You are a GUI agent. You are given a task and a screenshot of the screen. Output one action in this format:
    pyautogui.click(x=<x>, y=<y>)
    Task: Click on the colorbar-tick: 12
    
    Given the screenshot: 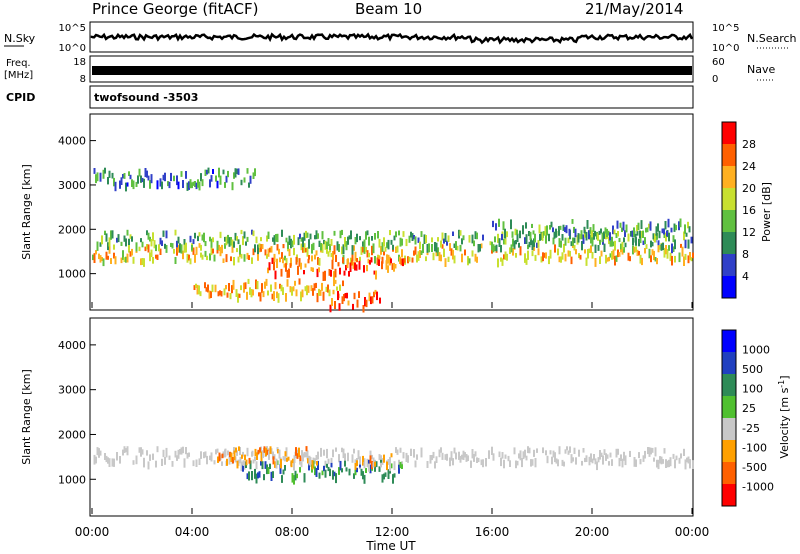 What is the action you would take?
    pyautogui.click(x=749, y=232)
    